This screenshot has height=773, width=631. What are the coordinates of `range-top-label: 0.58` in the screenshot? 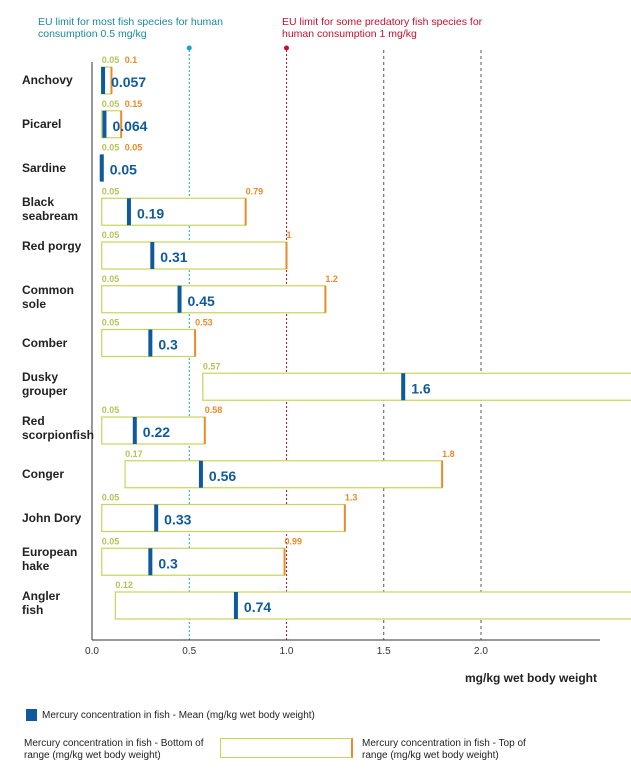 It's located at (214, 410).